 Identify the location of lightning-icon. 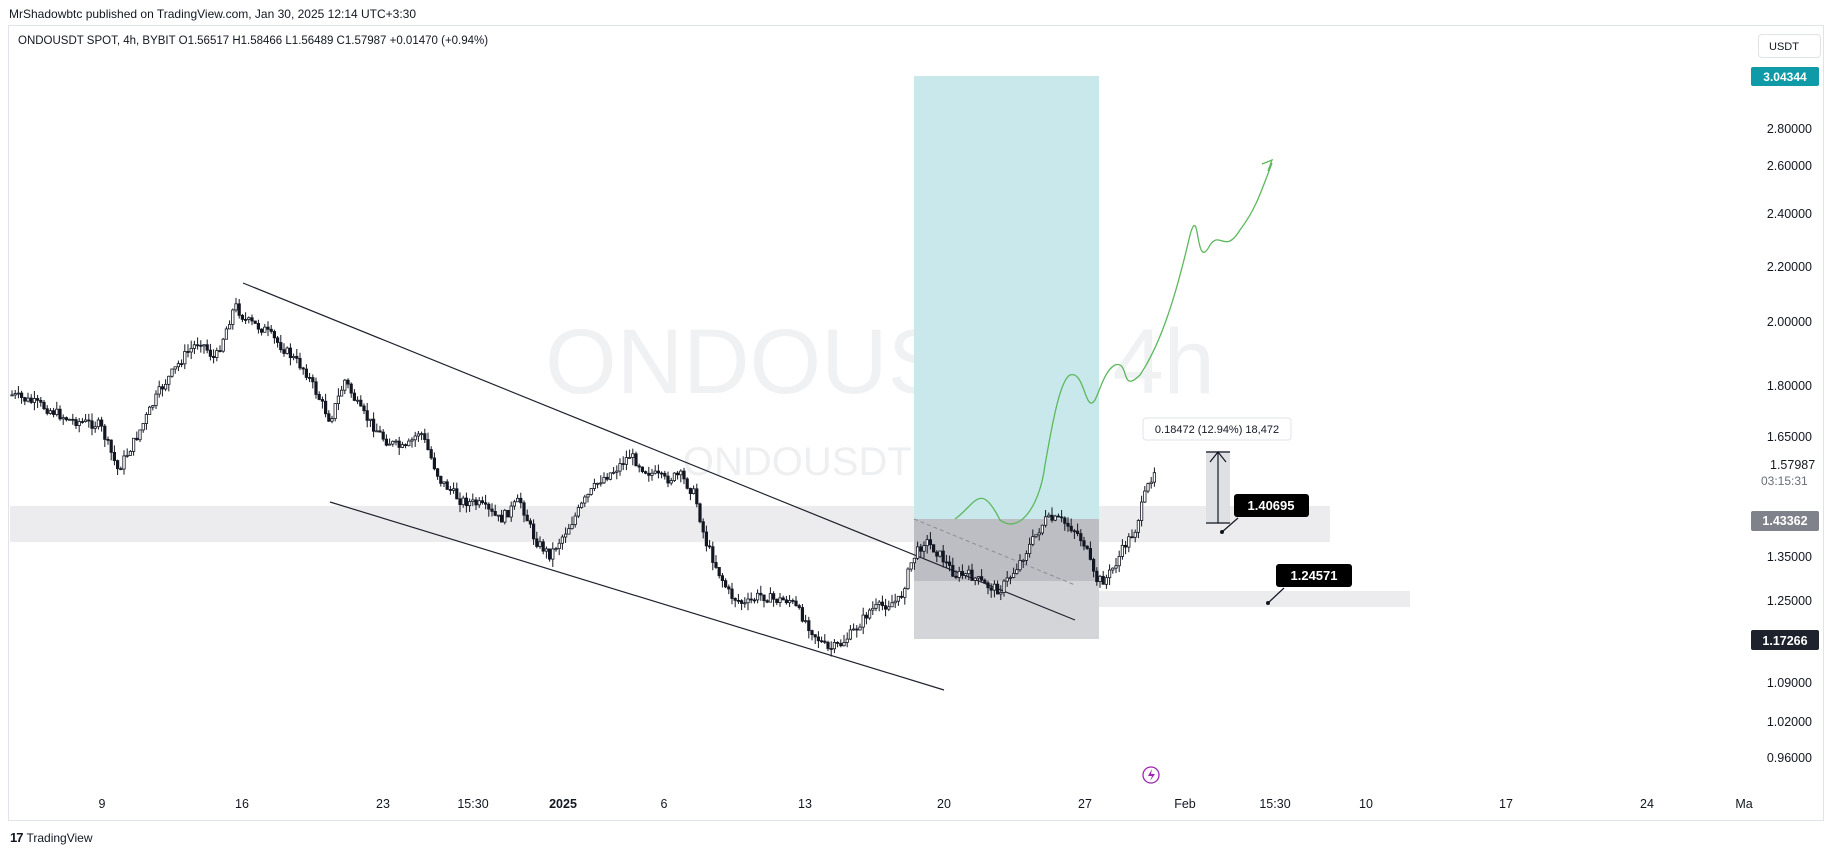
(1151, 775).